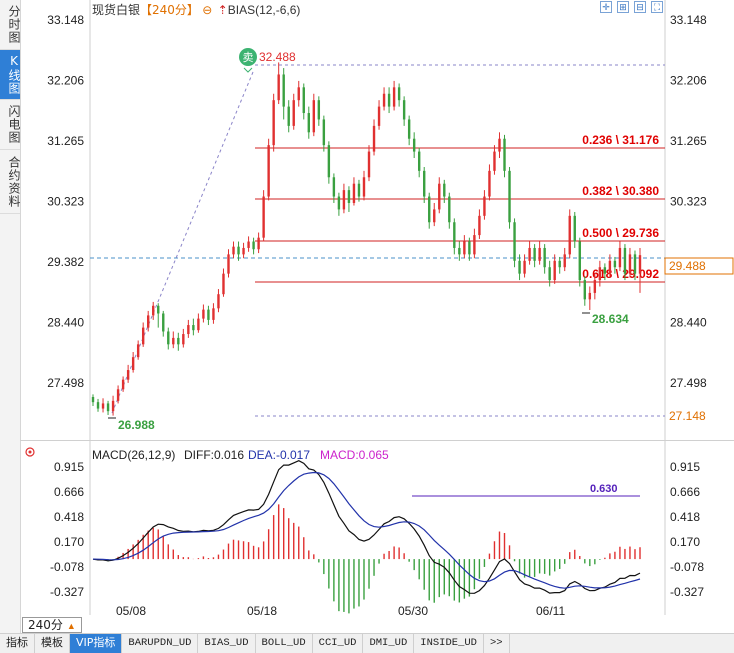 This screenshot has width=734, height=653. What do you see at coordinates (214, 455) in the screenshot?
I see `macd-diff: DIFF:0.016` at bounding box center [214, 455].